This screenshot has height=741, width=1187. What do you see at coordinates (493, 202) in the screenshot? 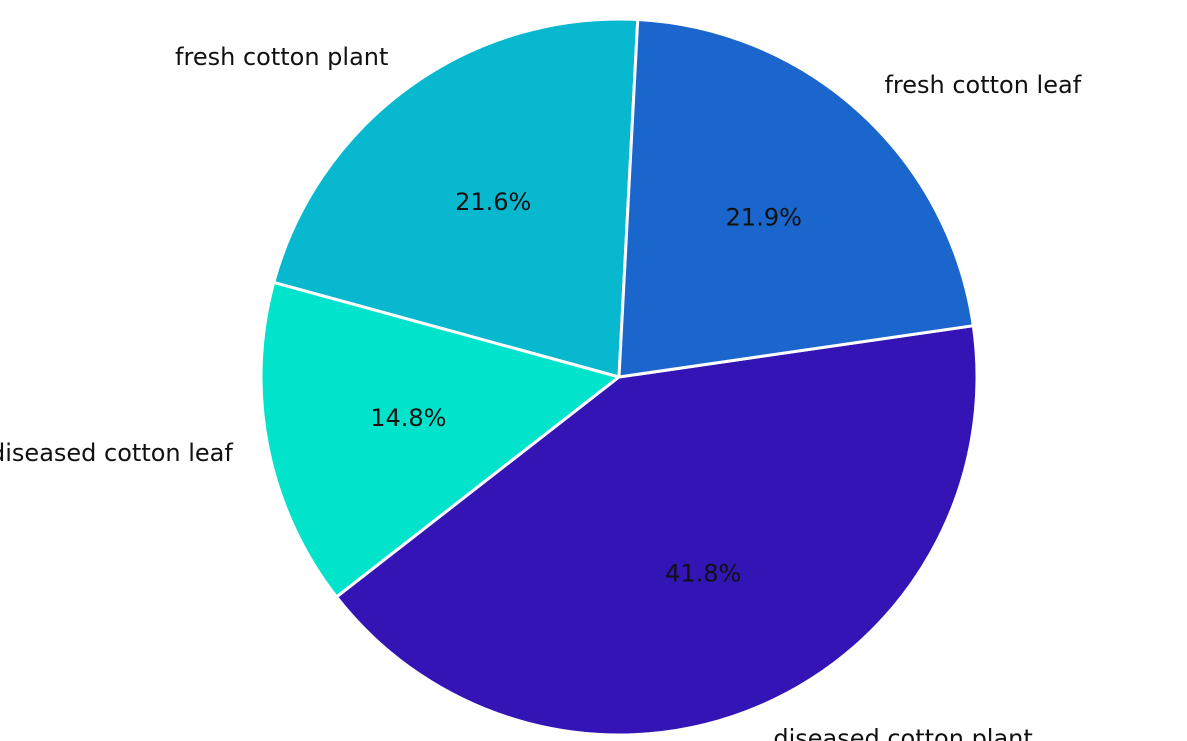
I see `pct-label-fresh-cotton-plant: 21.6%` at bounding box center [493, 202].